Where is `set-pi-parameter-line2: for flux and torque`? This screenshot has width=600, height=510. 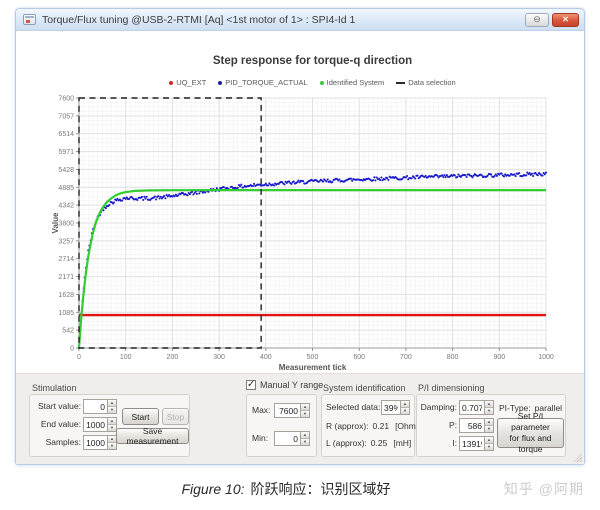 set-pi-parameter-line2: for flux and torque is located at coordinates (530, 444).